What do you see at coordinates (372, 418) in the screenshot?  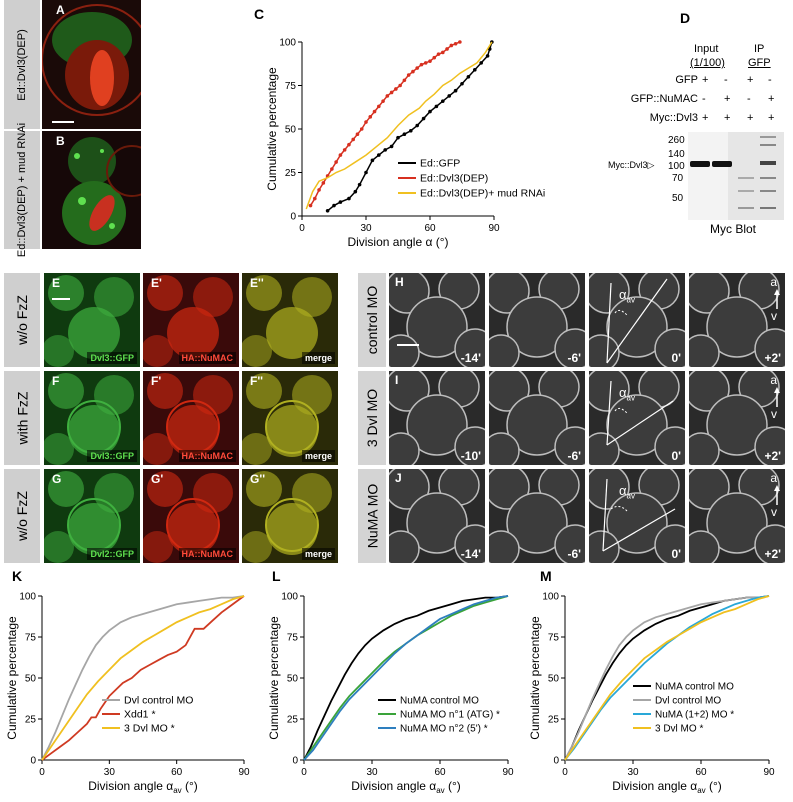 I see `row-label-i: 3 Dvl MO` at bounding box center [372, 418].